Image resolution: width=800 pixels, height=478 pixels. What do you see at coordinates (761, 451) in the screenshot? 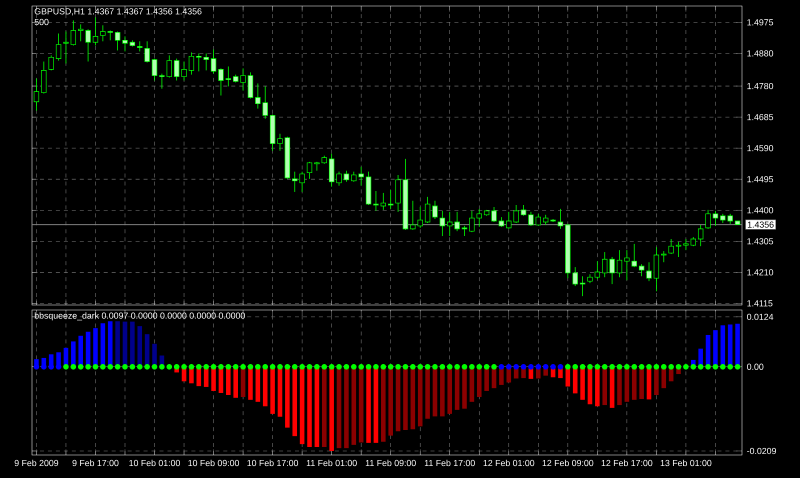
I see `y-tick-label: -0.0209` at bounding box center [761, 451].